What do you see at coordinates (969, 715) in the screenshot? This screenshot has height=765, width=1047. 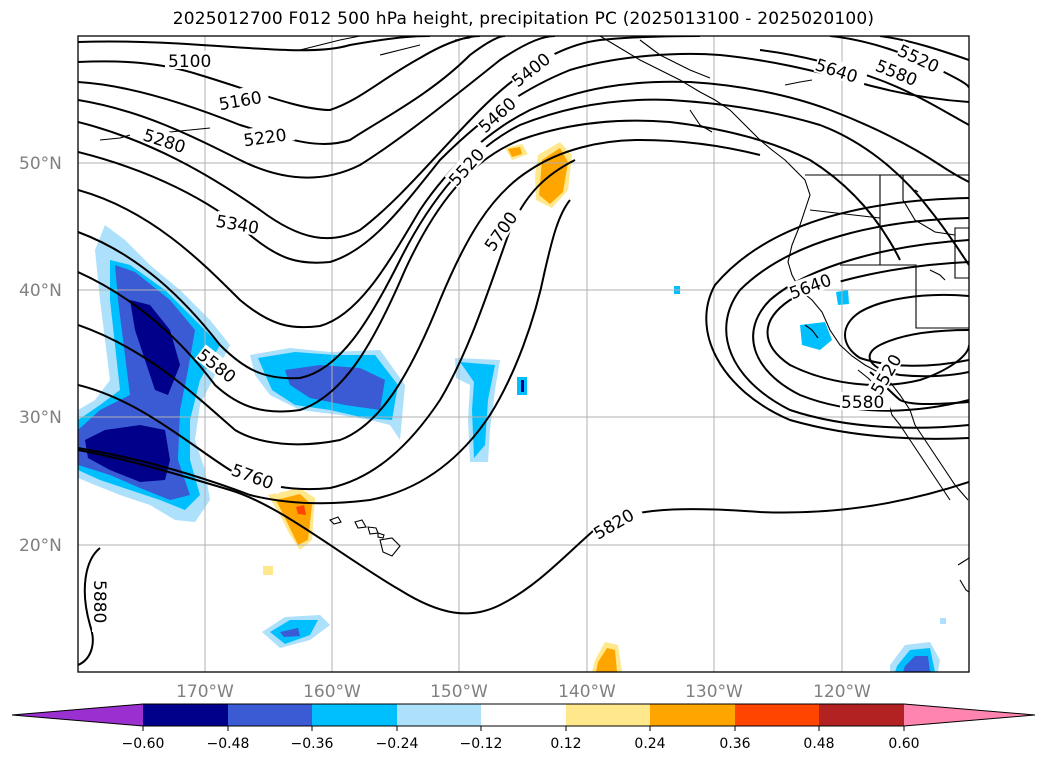 I see `colorbar-extend-high` at bounding box center [969, 715].